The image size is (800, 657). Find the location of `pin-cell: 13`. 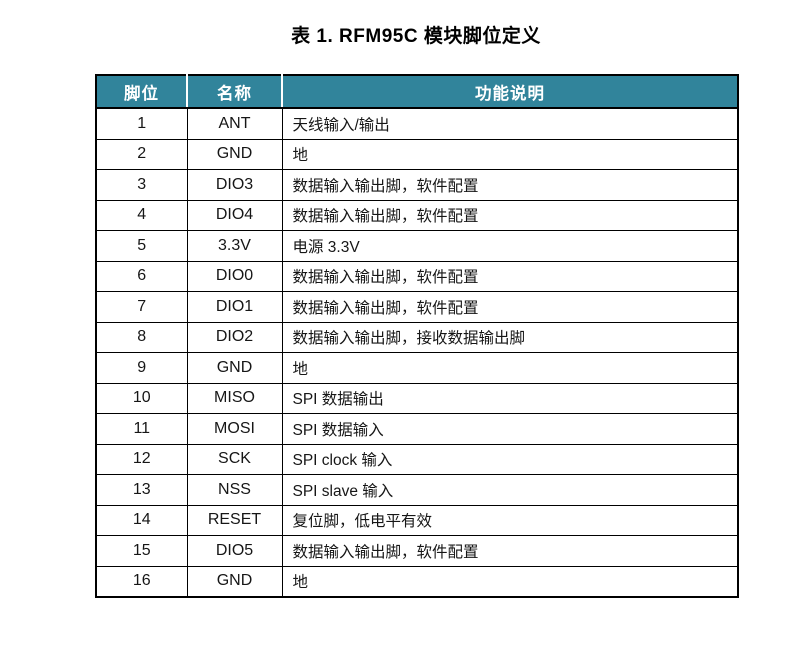

pin-cell: 13 is located at coordinates (141, 490).